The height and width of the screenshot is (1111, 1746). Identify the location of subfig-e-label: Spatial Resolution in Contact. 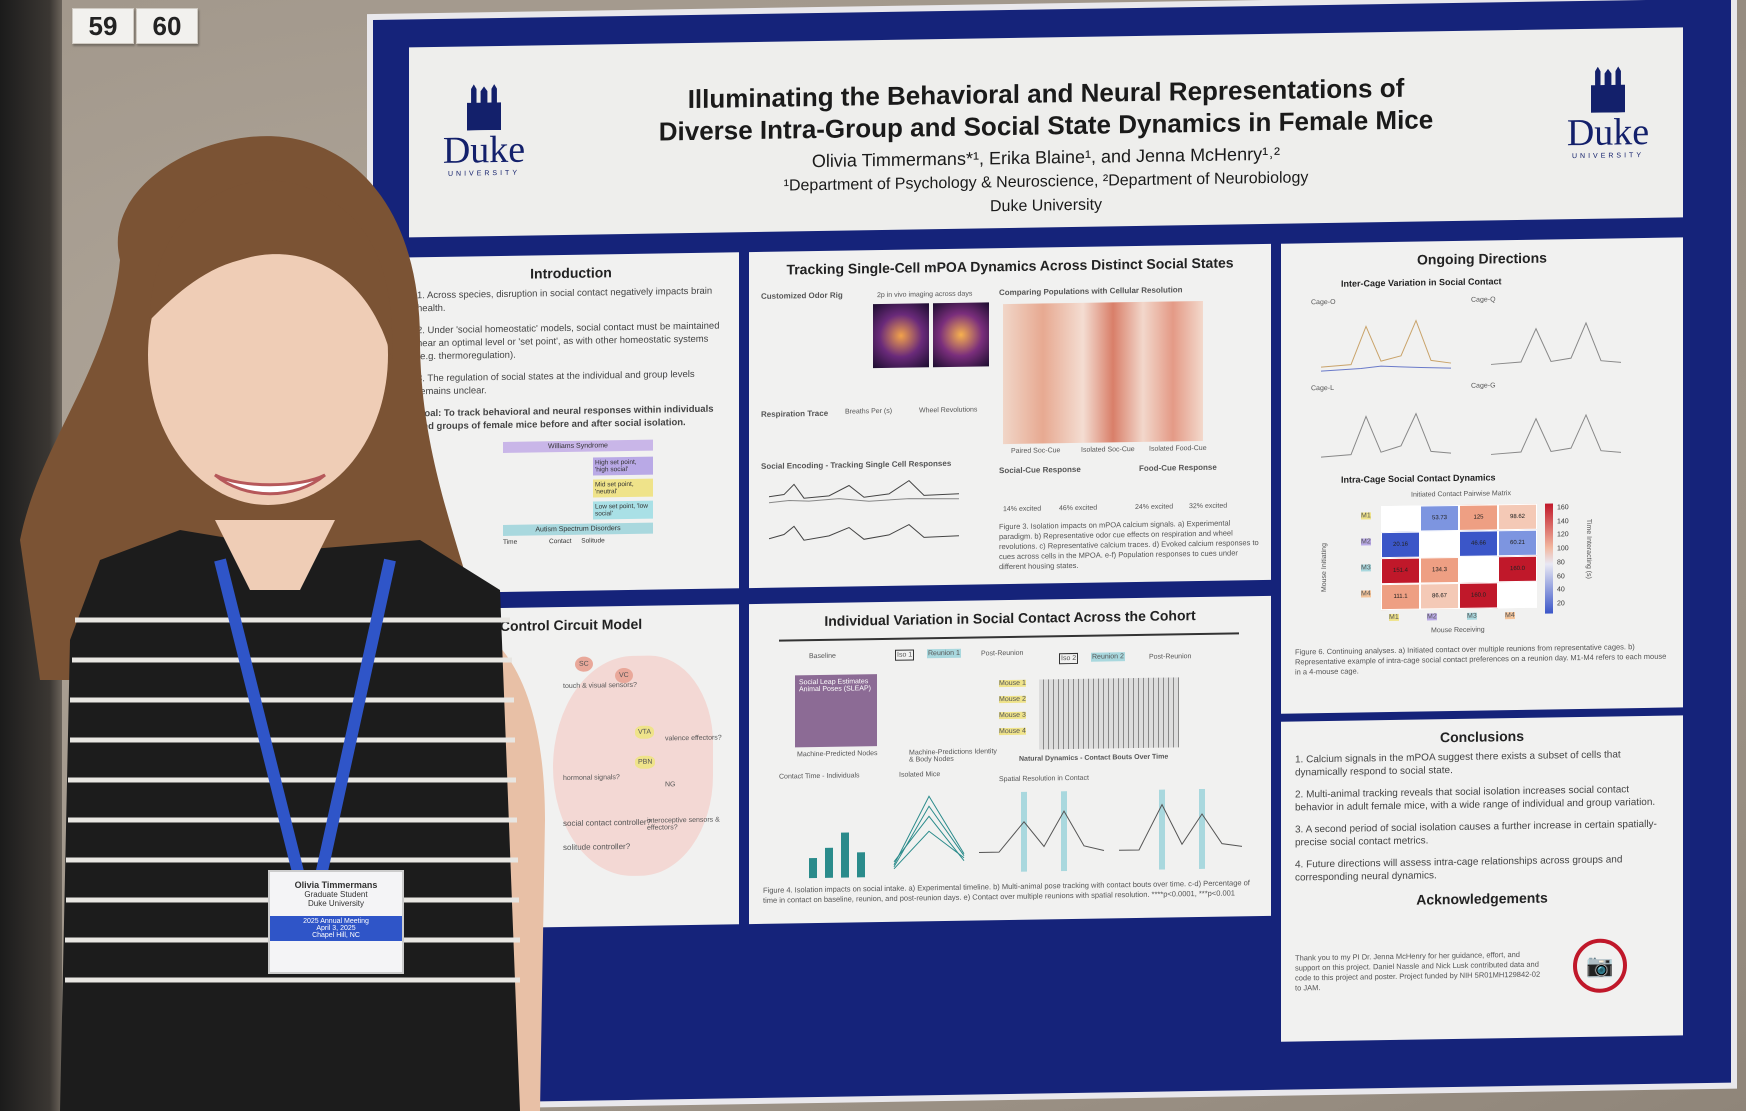
(1044, 779).